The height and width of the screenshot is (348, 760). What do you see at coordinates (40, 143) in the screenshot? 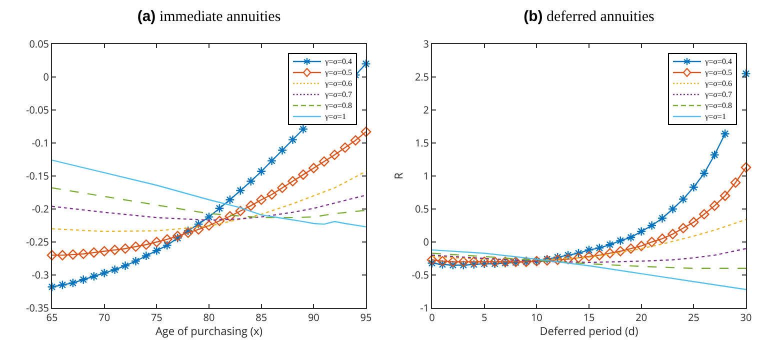
I see `y-tick-label: -0.1` at bounding box center [40, 143].